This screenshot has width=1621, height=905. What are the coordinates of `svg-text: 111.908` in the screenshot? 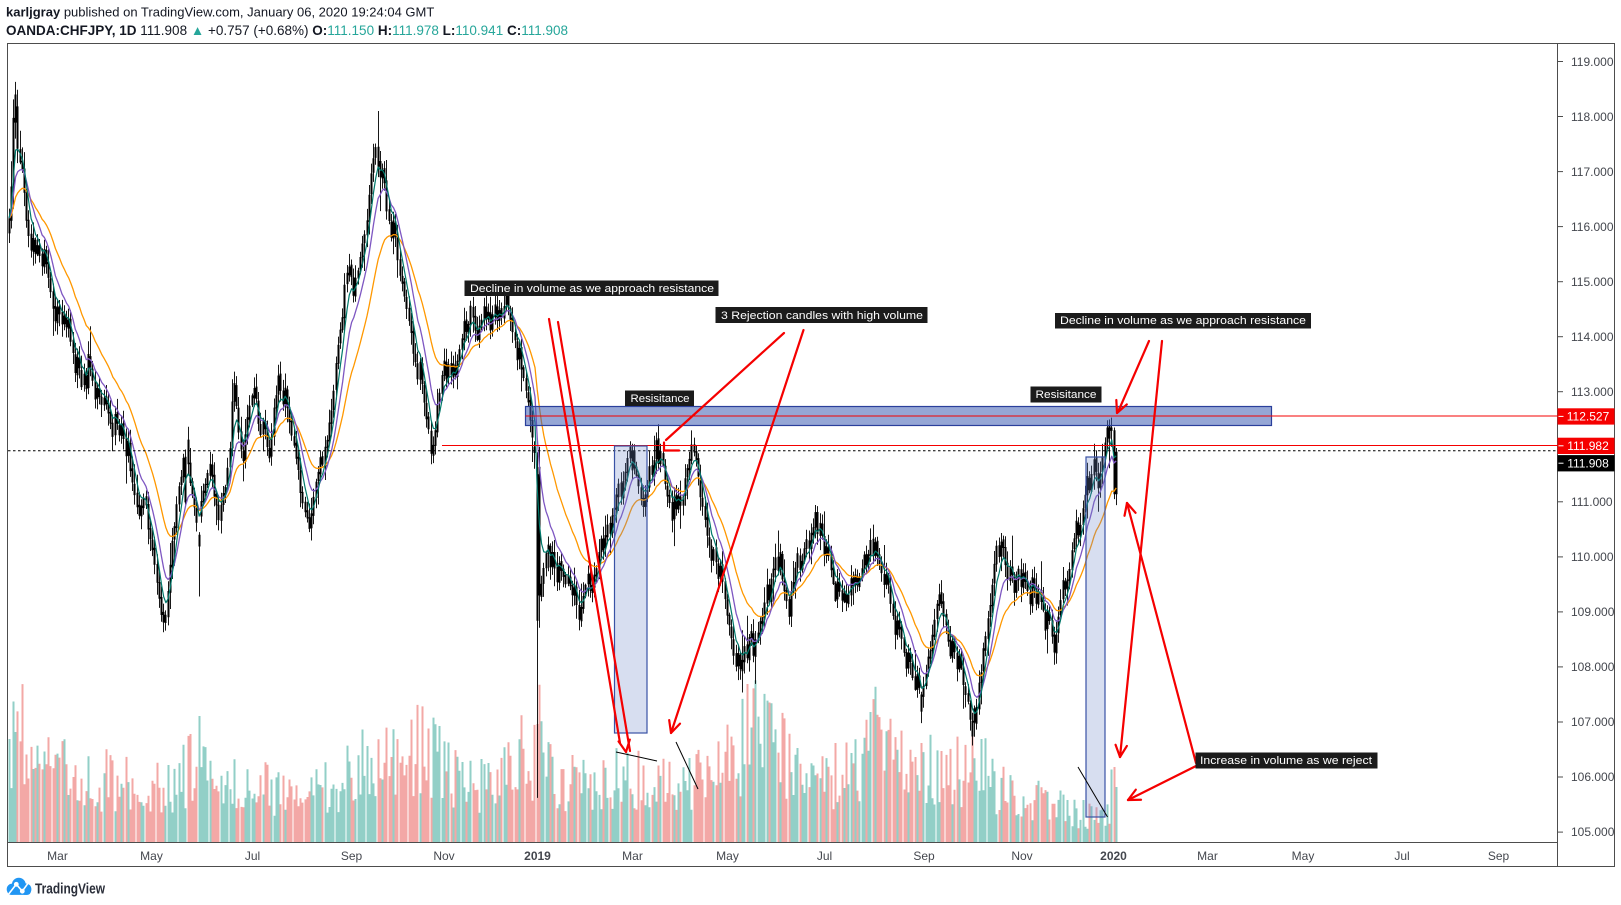 It's located at (1588, 464).